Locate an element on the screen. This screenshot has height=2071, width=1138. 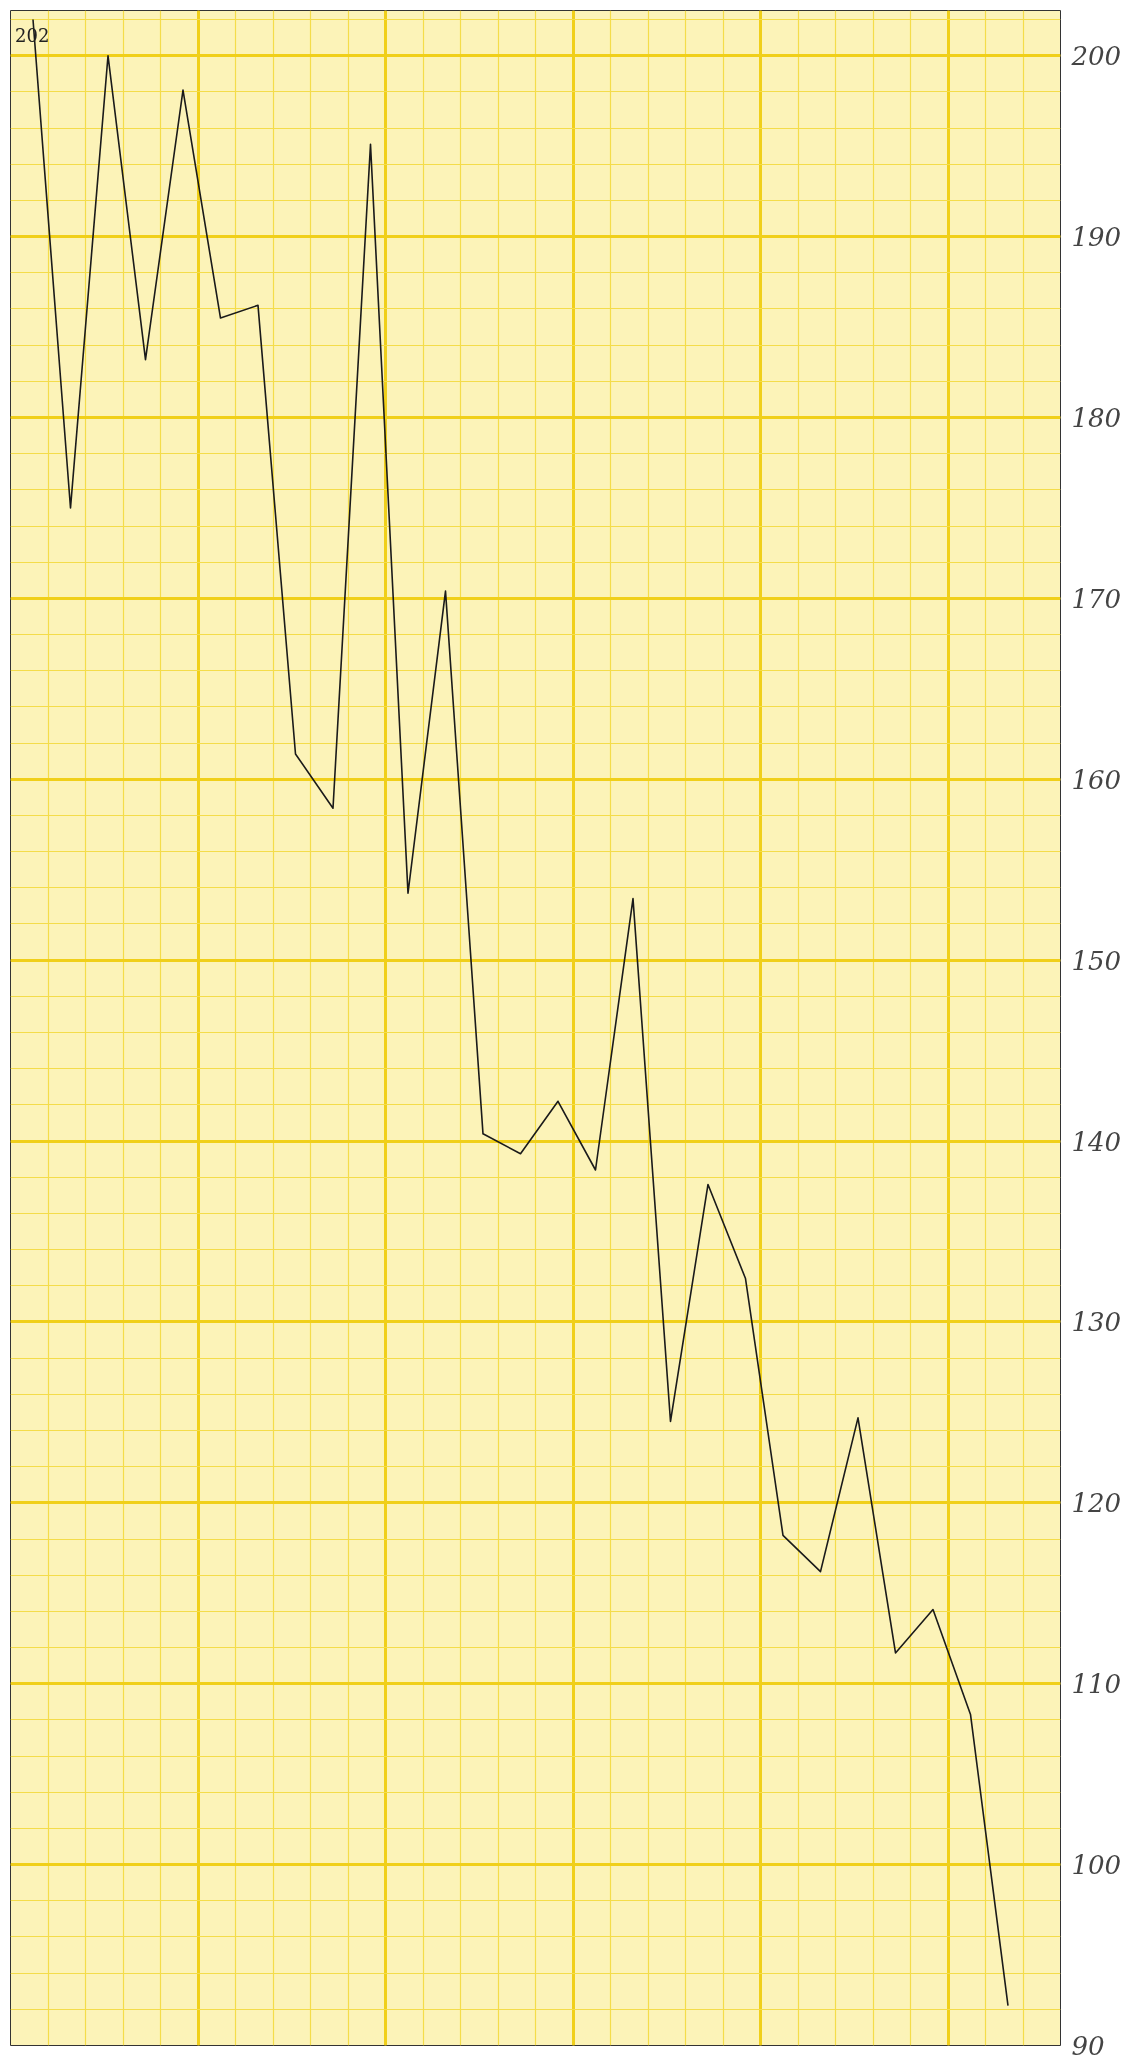
y-tick-label: 90 is located at coordinates (1088, 2046).